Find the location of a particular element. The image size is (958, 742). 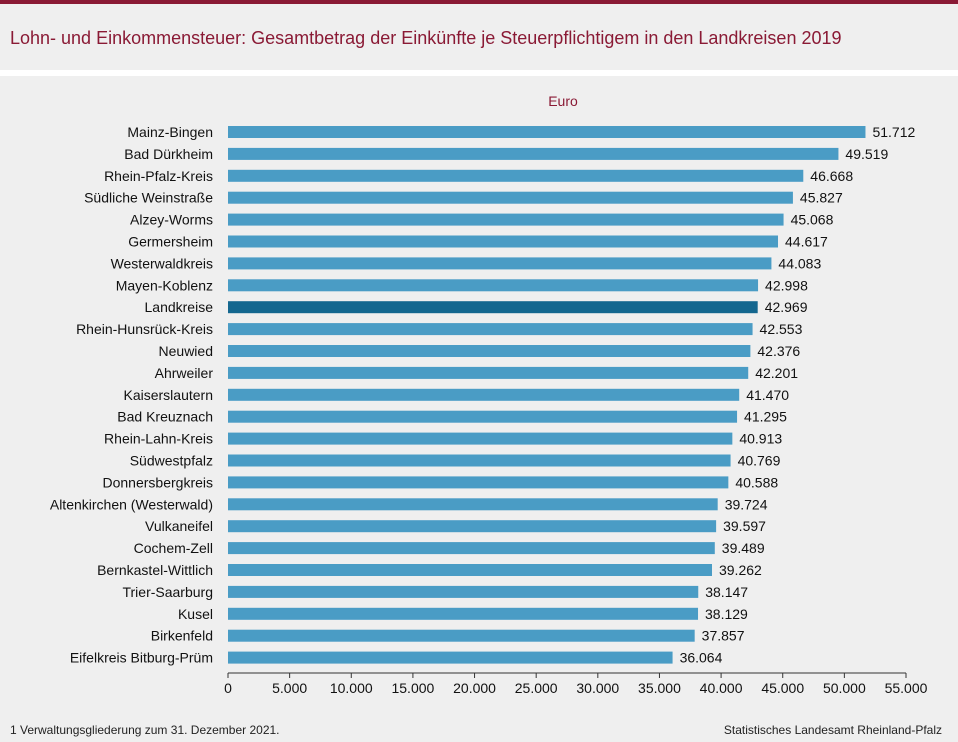

category-label: Kusel is located at coordinates (195, 614).